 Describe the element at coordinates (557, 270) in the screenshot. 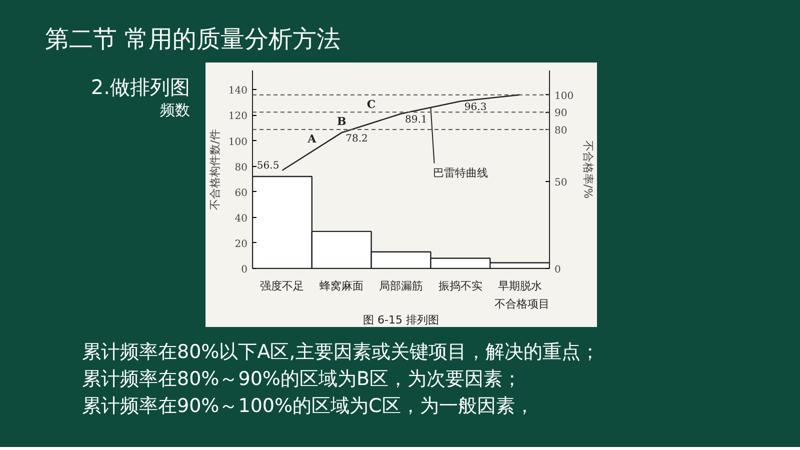

I see `y2-tick-label: 0` at that location.